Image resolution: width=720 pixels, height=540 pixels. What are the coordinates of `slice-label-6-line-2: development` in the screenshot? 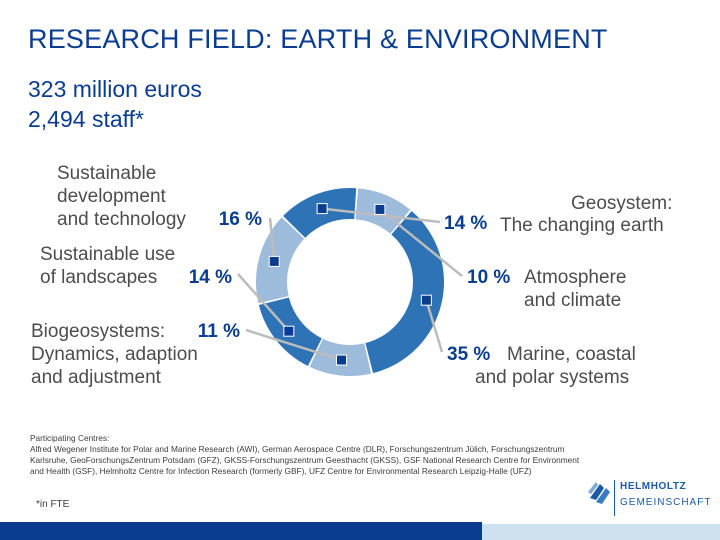 It's located at (112, 196).